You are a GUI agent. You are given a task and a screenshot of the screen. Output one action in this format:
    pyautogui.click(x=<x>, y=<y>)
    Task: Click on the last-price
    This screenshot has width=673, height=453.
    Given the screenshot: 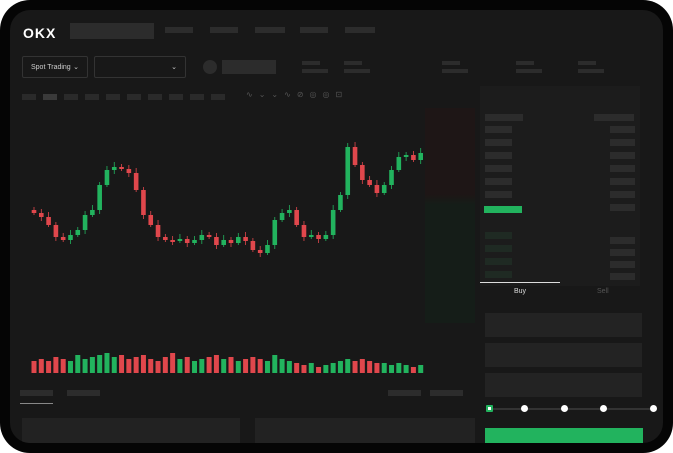 What is the action you would take?
    pyautogui.click(x=503, y=209)
    